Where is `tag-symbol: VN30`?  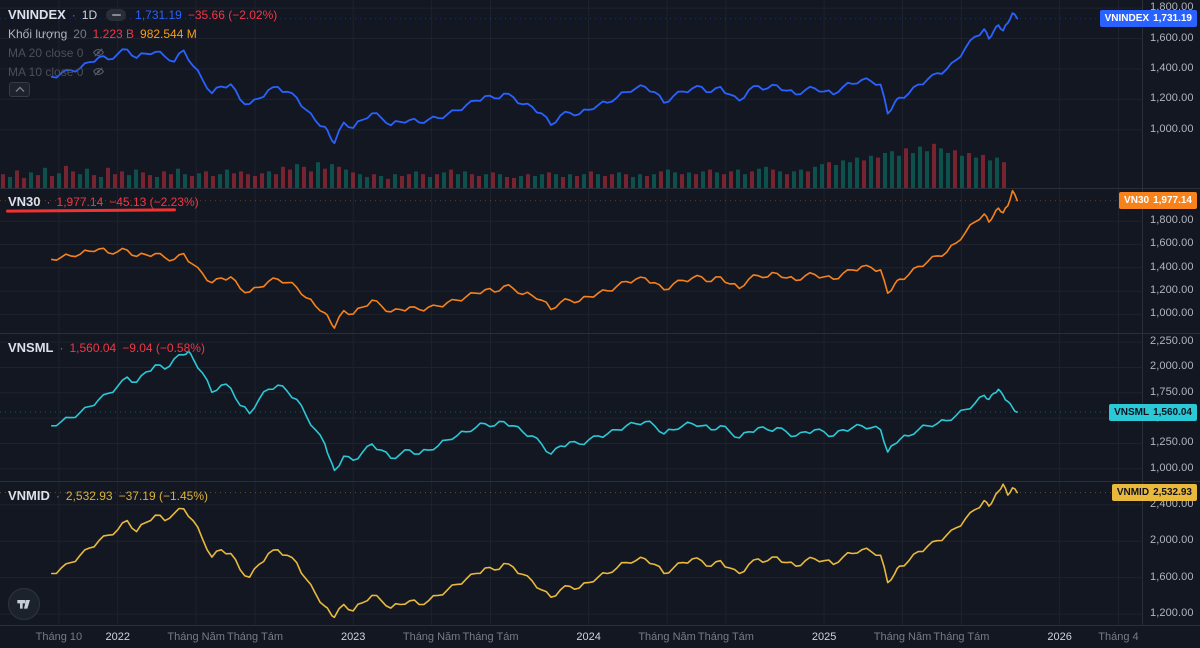 tag-symbol: VN30 is located at coordinates (1137, 201).